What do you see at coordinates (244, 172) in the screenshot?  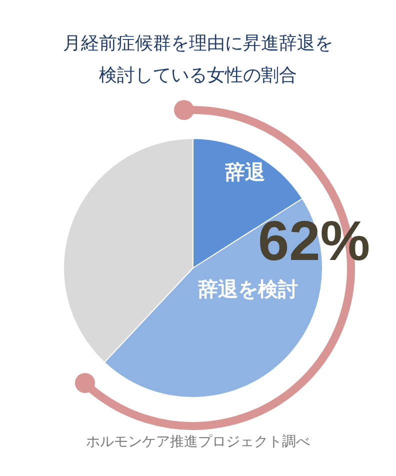 I see `slice-label: 辞退` at bounding box center [244, 172].